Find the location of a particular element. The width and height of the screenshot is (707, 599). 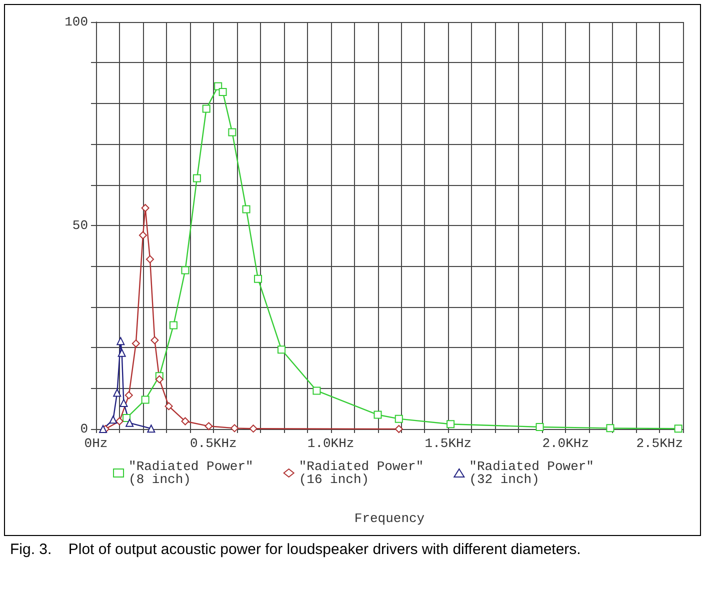

caption: Fig. 3. Plot of output acoustic power for loudspeaker drivers with different diameters. is located at coordinates (296, 549).